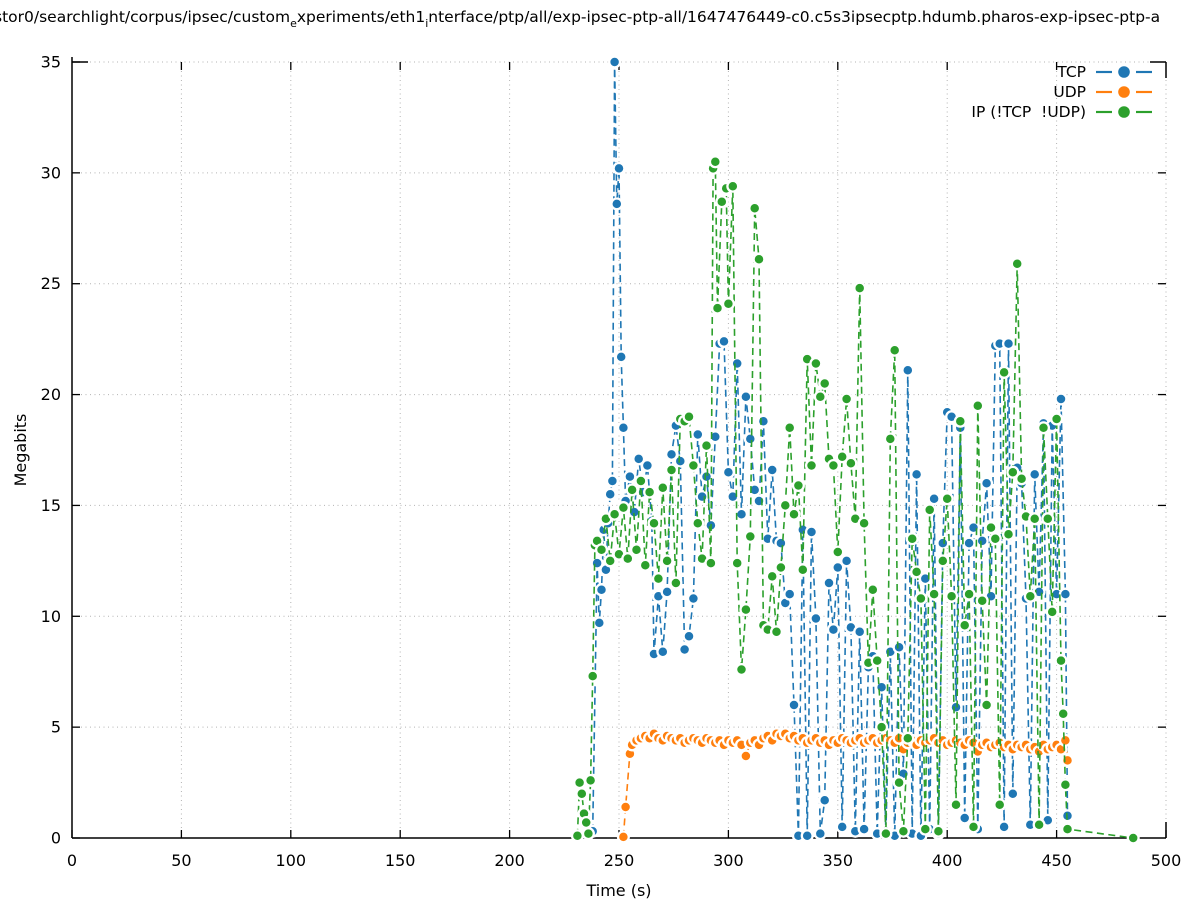 This screenshot has height=901, width=1197. Describe the element at coordinates (427, 23) in the screenshot. I see `title-subscript: i` at that location.